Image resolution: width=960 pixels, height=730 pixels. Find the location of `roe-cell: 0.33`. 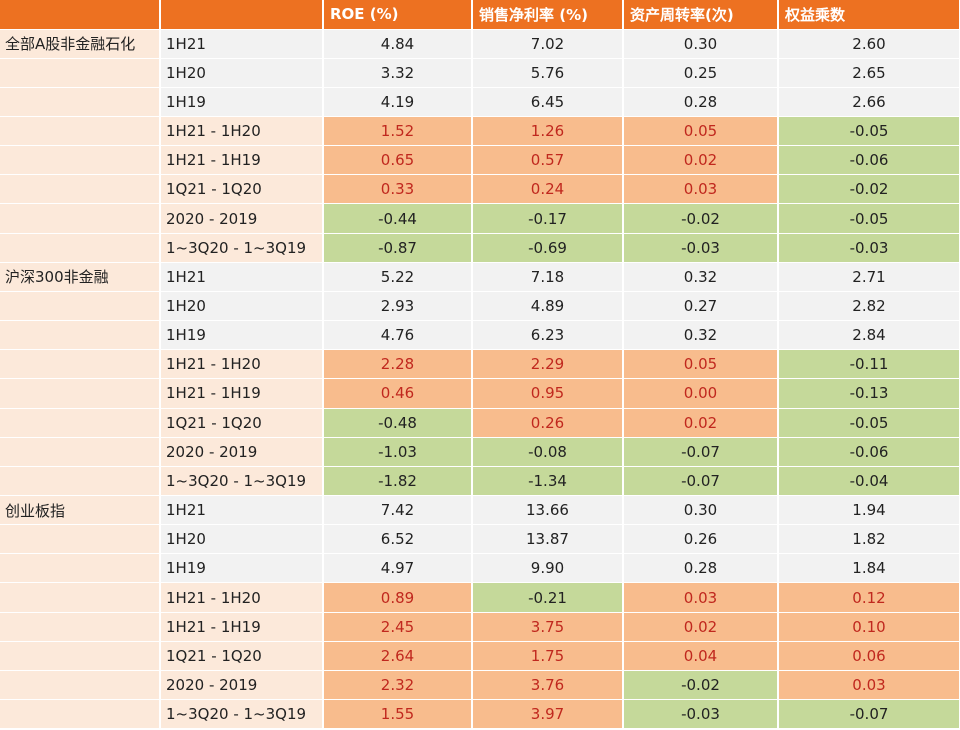

roe-cell: 0.33 is located at coordinates (398, 189).